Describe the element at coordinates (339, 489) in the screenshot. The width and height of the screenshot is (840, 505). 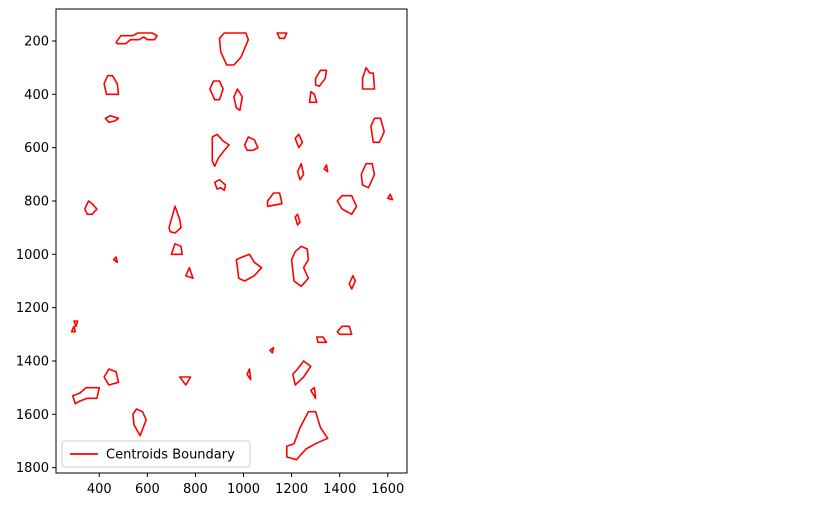
I see `x-tick-label: 1400` at that location.